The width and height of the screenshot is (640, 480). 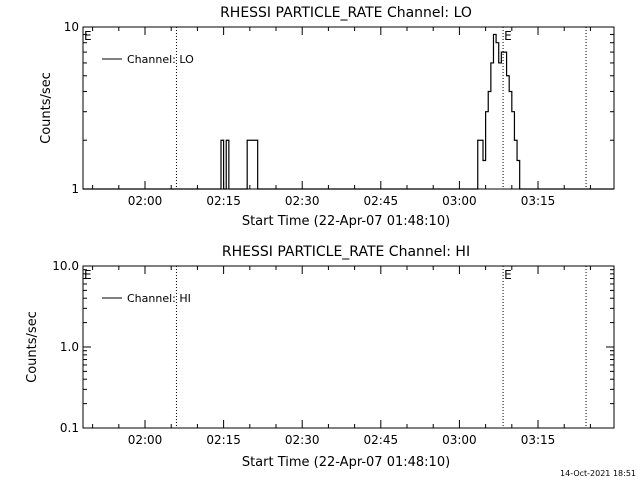 I want to click on y-axis-label-hi: Counts/sec, so click(x=32, y=347).